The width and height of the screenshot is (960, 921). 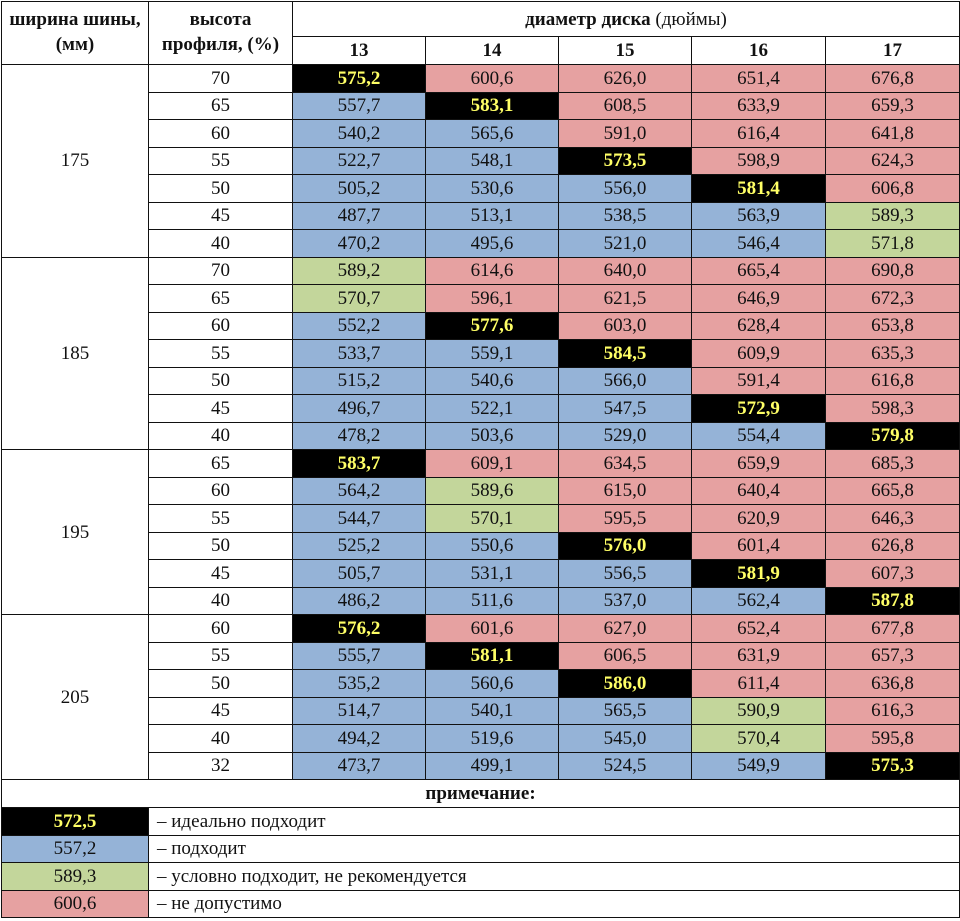 I want to click on data-row: 50 515,2 540,6 566,0 591,4 616,8, so click(x=481, y=380).